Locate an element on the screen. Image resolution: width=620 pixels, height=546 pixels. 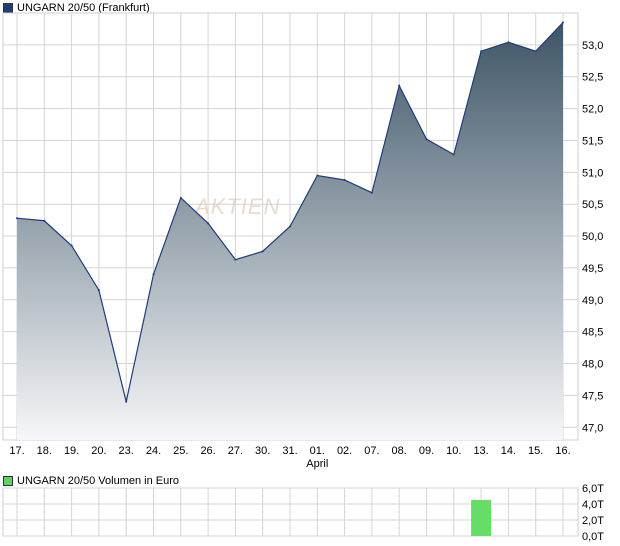
price-xtick-label: 10. is located at coordinates (453, 451).